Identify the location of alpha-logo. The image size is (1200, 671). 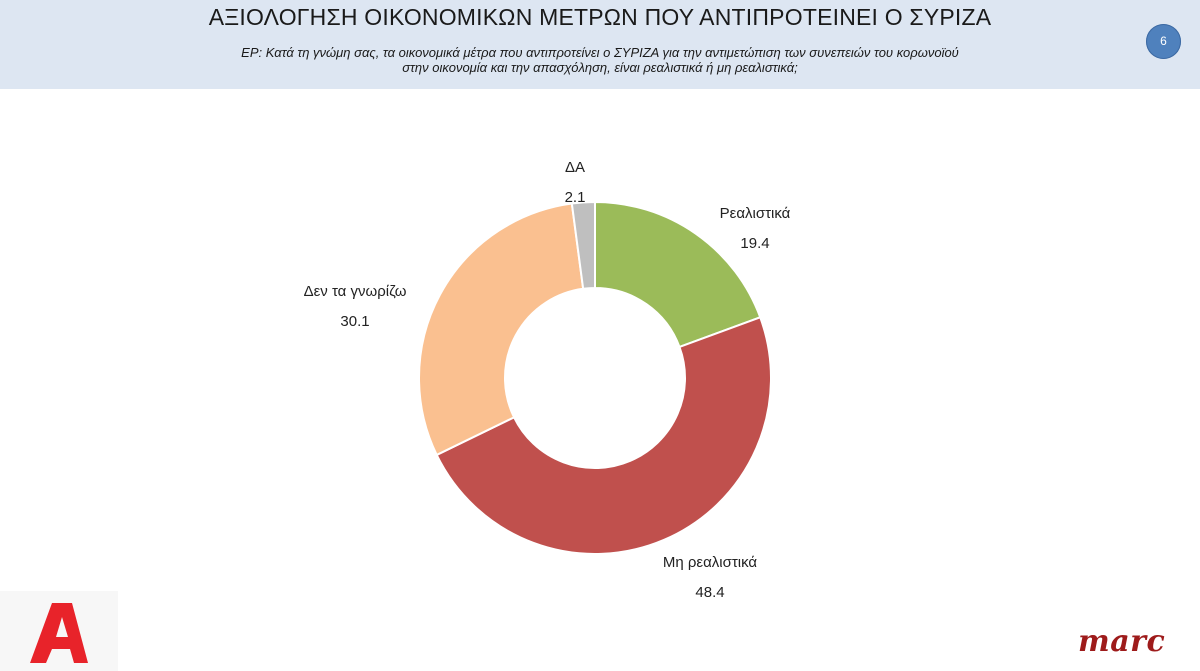
(59, 631).